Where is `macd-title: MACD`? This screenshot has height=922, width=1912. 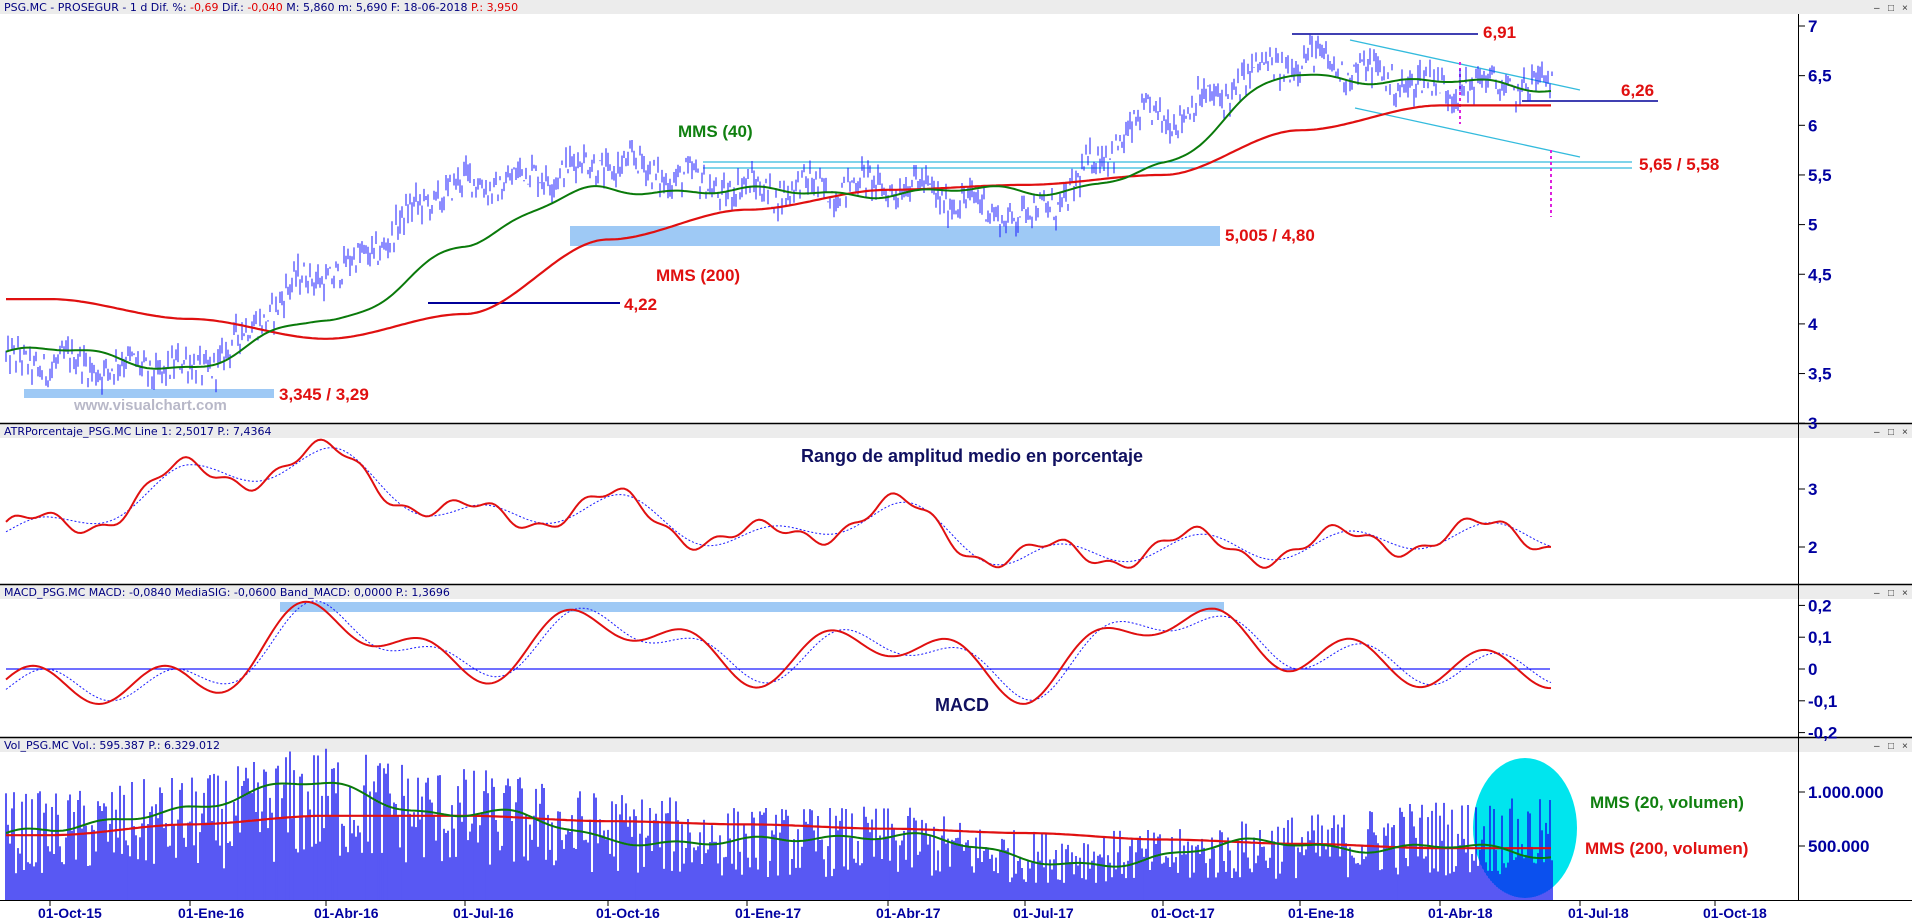
macd-title: MACD is located at coordinates (962, 705).